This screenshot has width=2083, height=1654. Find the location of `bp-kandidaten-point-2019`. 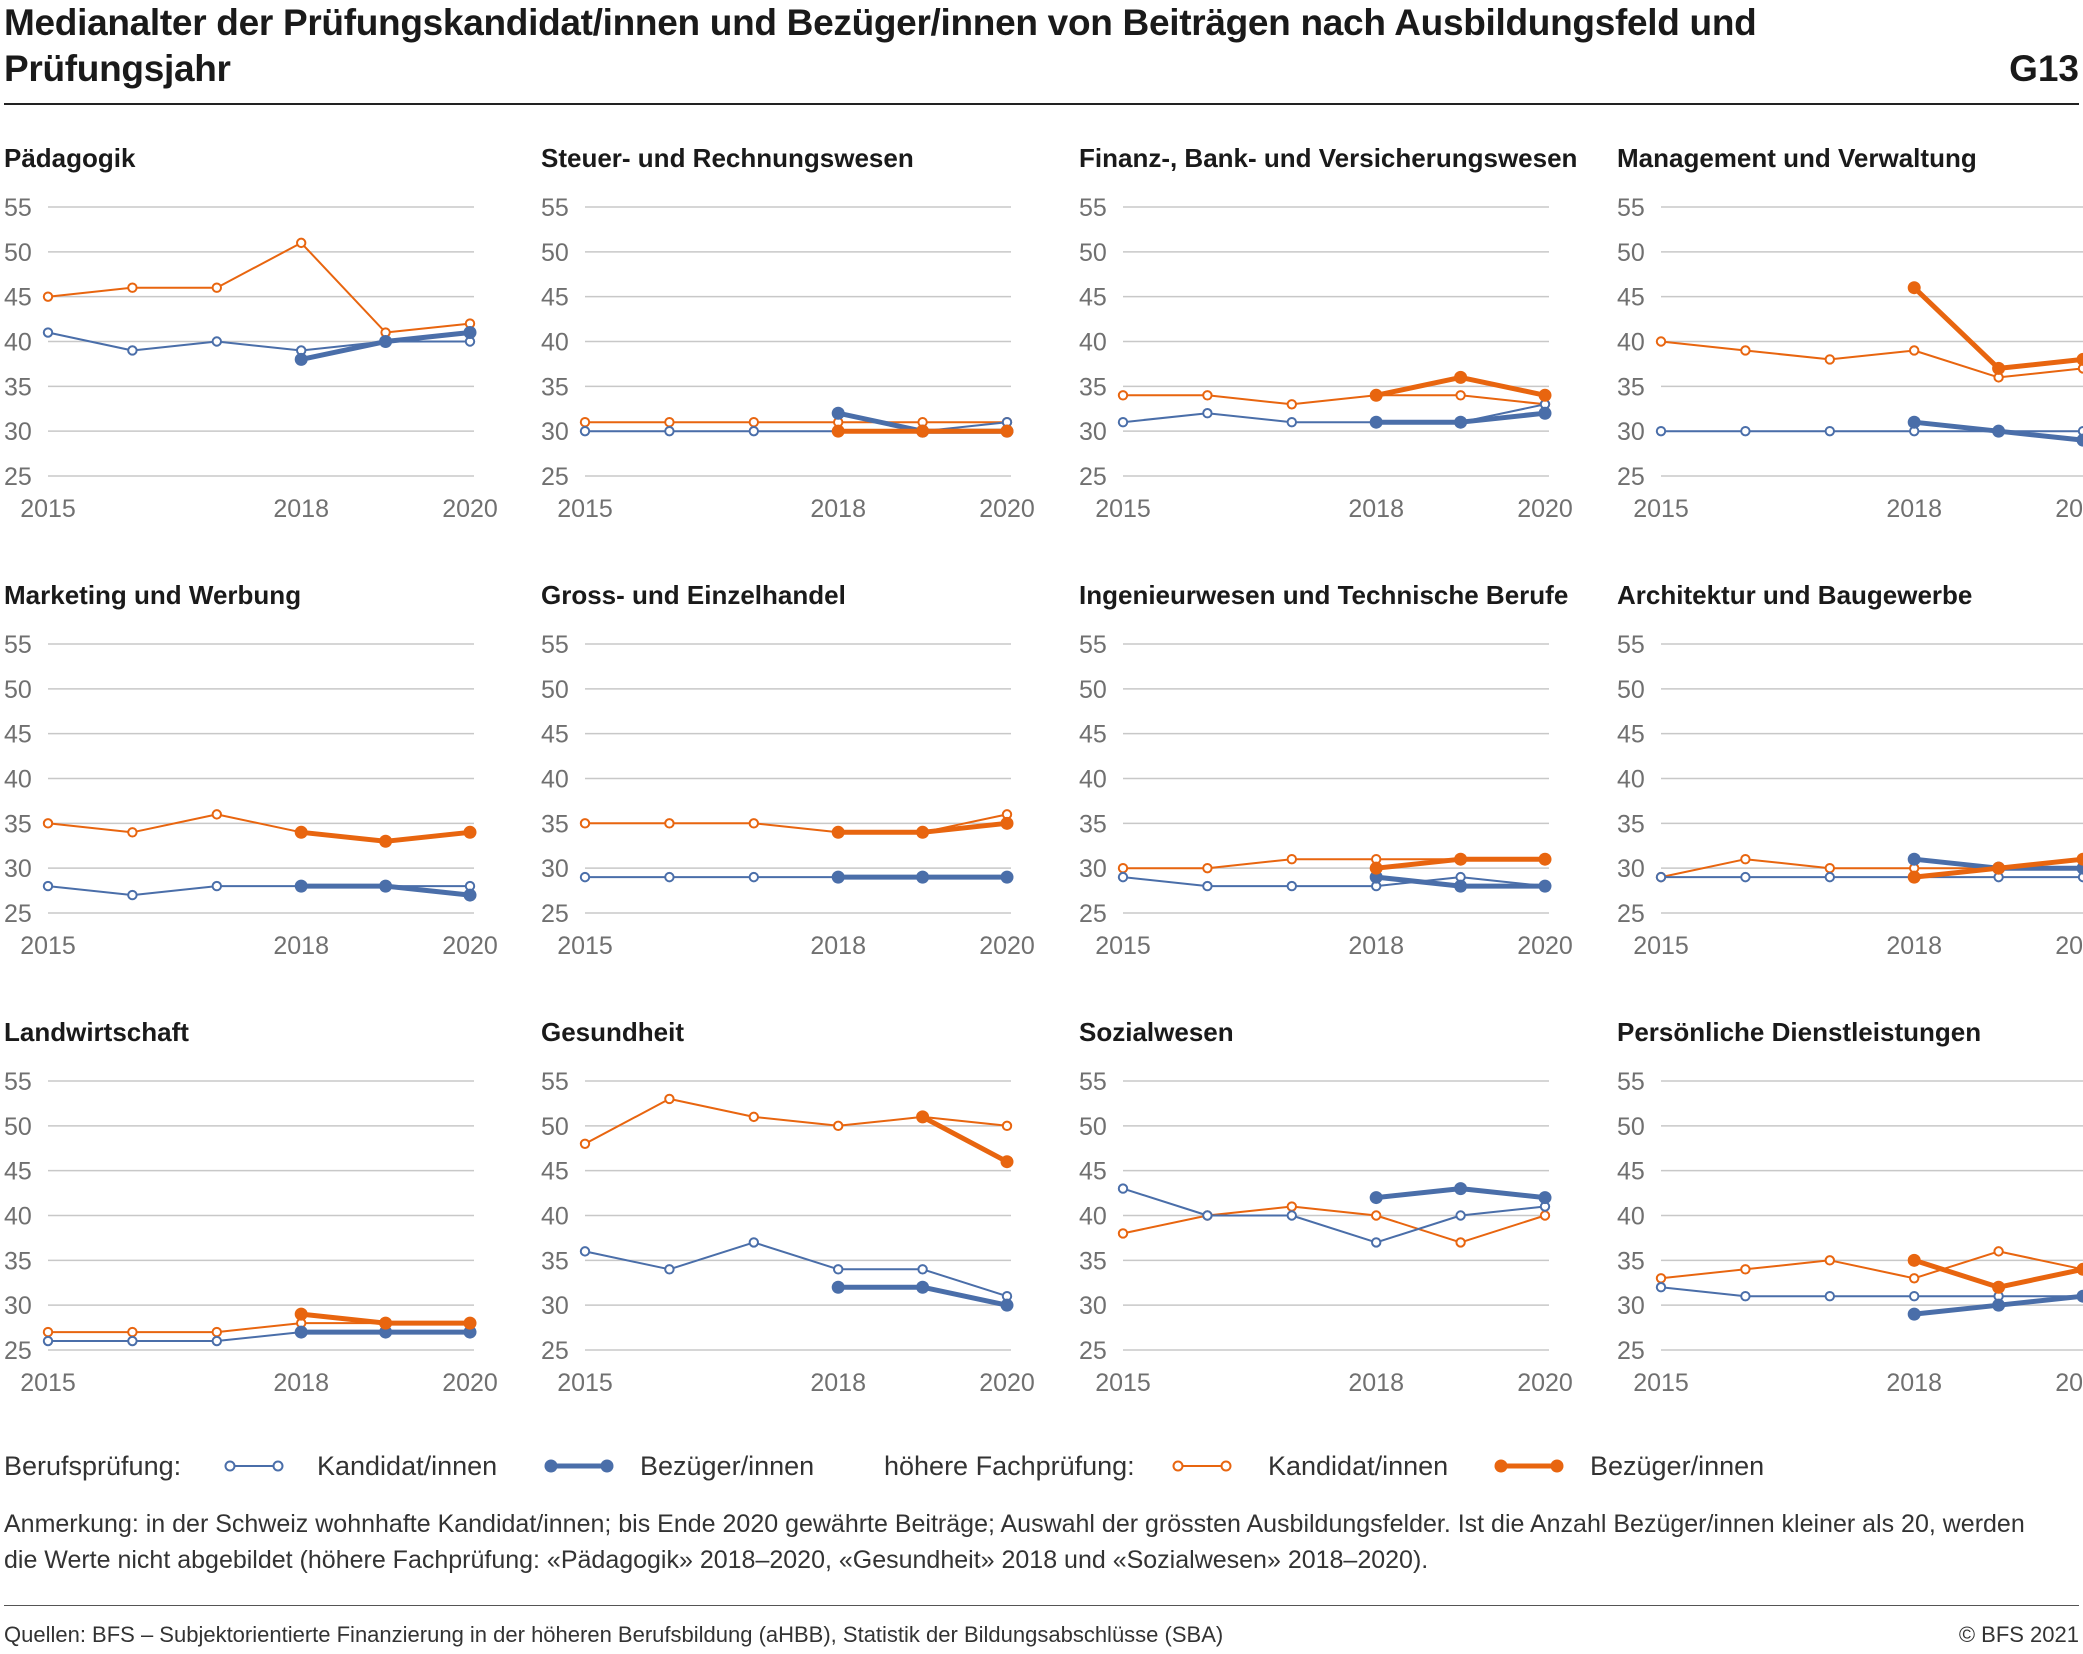

bp-kandidaten-point-2019 is located at coordinates (1460, 1215).